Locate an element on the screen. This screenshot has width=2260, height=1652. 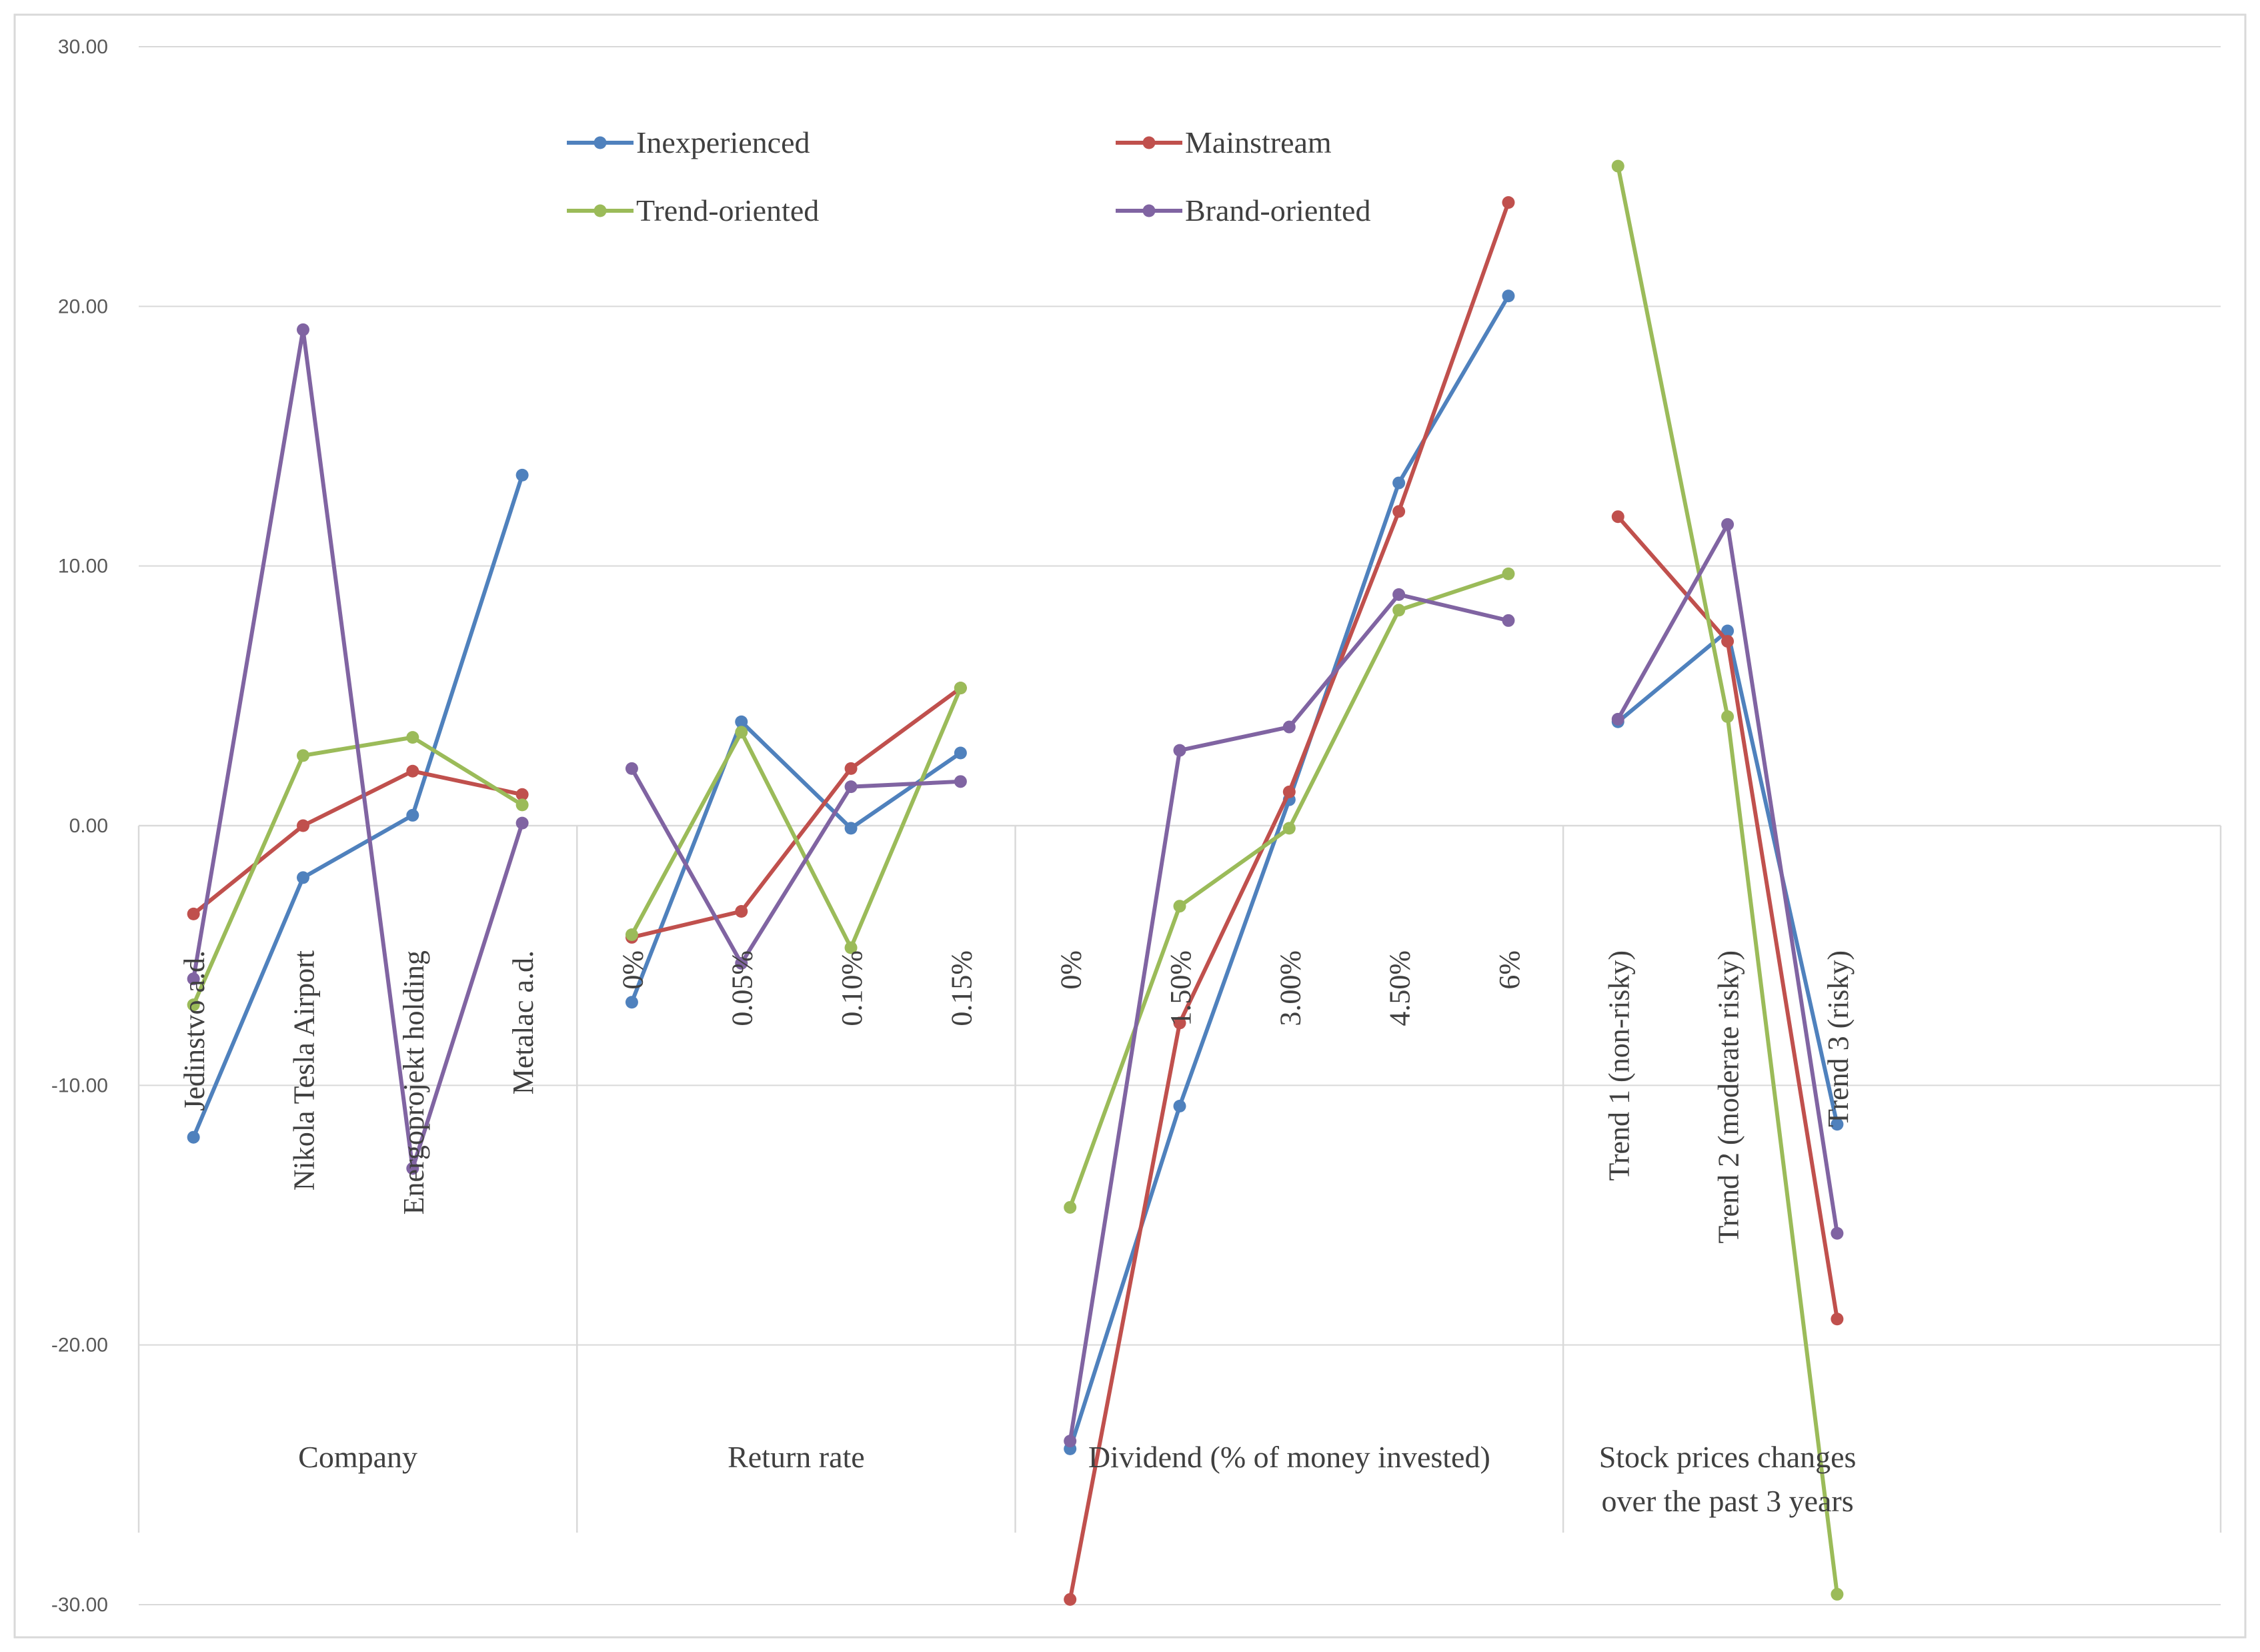
legend-label: Trend-oriented is located at coordinates (727, 210).